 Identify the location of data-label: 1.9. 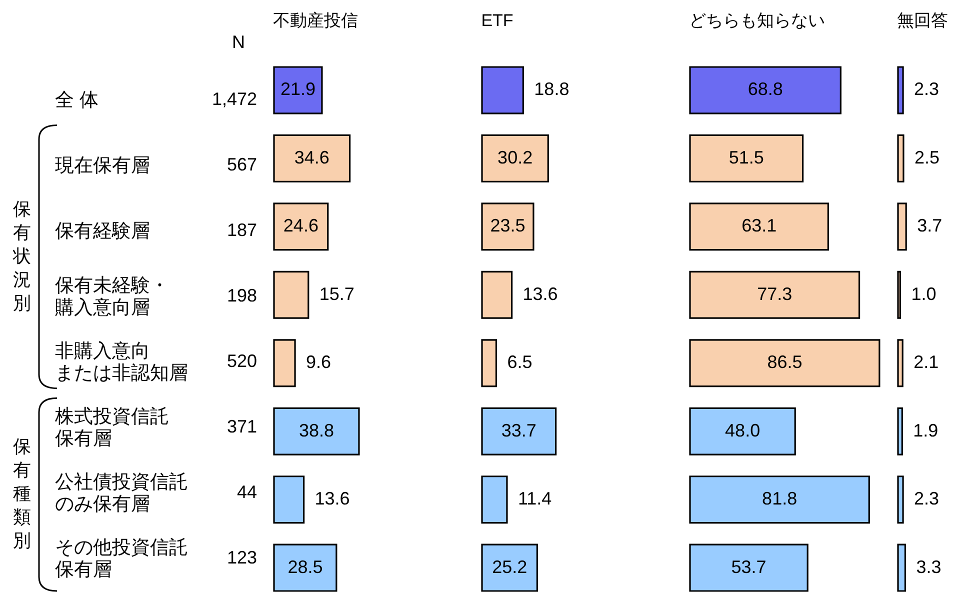
(925, 430).